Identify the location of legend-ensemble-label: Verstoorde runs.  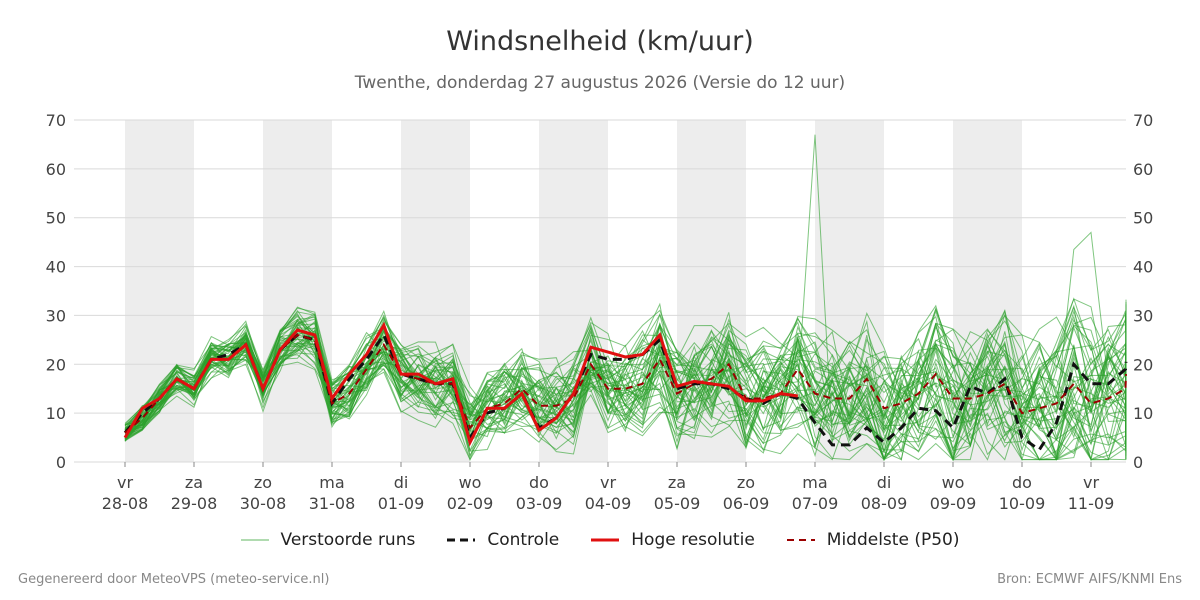
(348, 540).